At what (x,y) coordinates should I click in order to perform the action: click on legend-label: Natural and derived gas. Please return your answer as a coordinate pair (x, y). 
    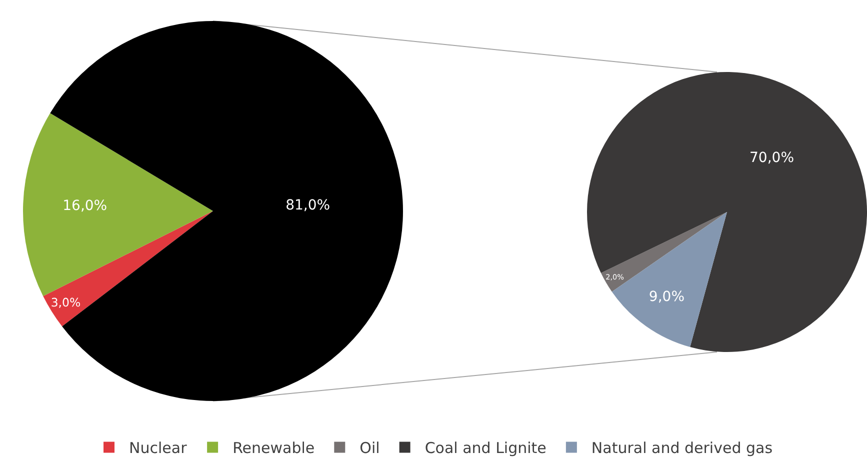
    Looking at the image, I should click on (682, 448).